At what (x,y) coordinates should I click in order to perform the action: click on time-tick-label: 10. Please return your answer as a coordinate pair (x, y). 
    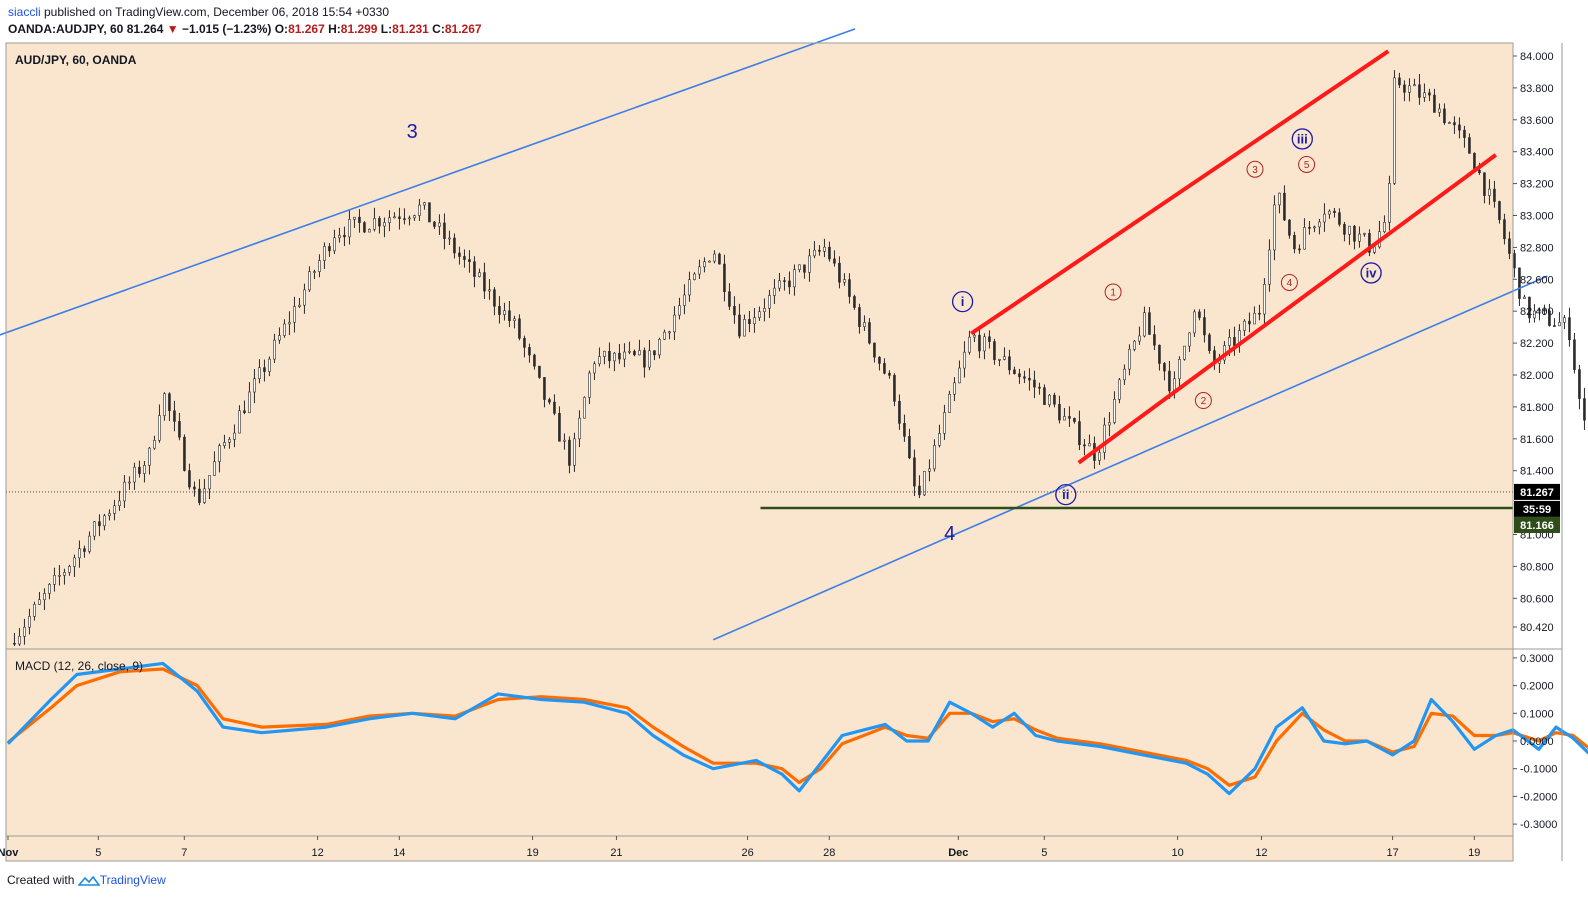
    Looking at the image, I should click on (1177, 853).